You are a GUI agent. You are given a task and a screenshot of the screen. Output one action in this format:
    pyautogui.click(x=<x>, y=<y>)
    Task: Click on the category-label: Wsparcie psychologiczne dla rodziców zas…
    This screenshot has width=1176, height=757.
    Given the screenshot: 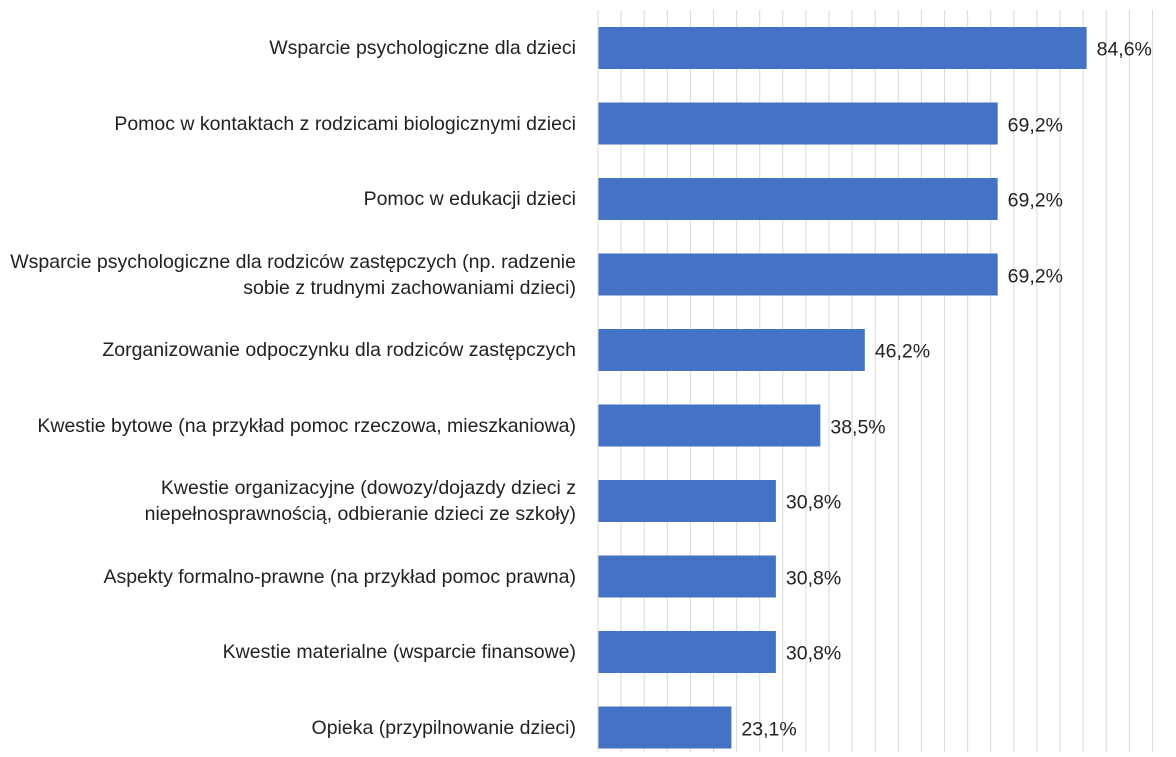 What is the action you would take?
    pyautogui.click(x=293, y=274)
    